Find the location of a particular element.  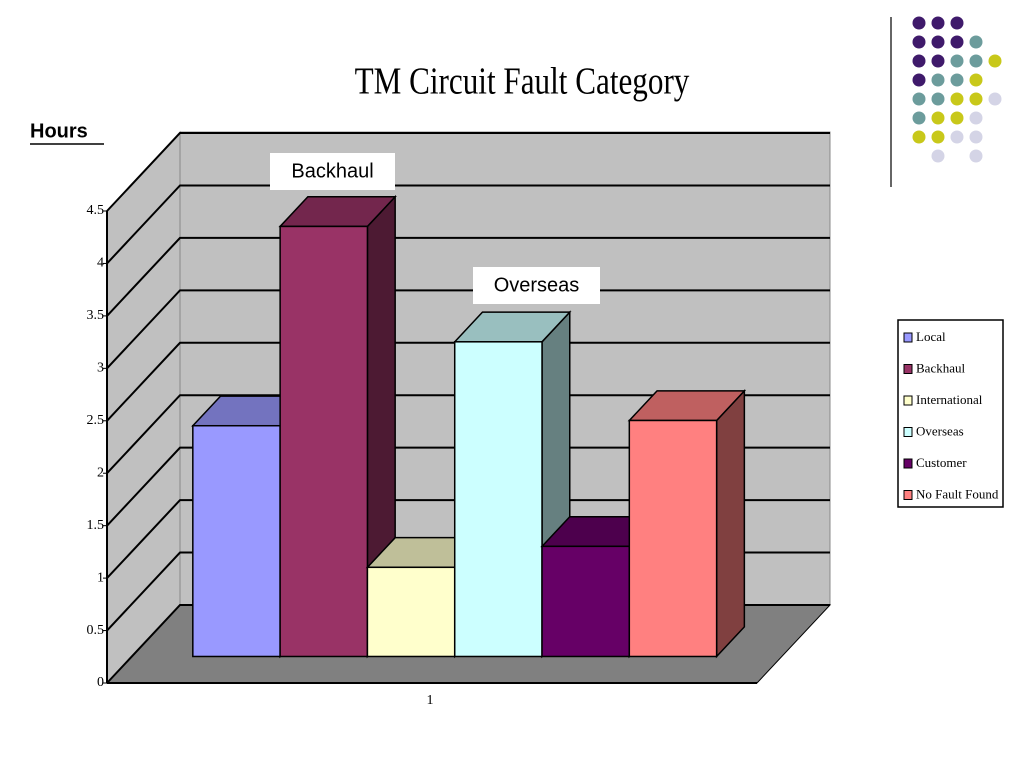

legend-label: Customer is located at coordinates (941, 462).